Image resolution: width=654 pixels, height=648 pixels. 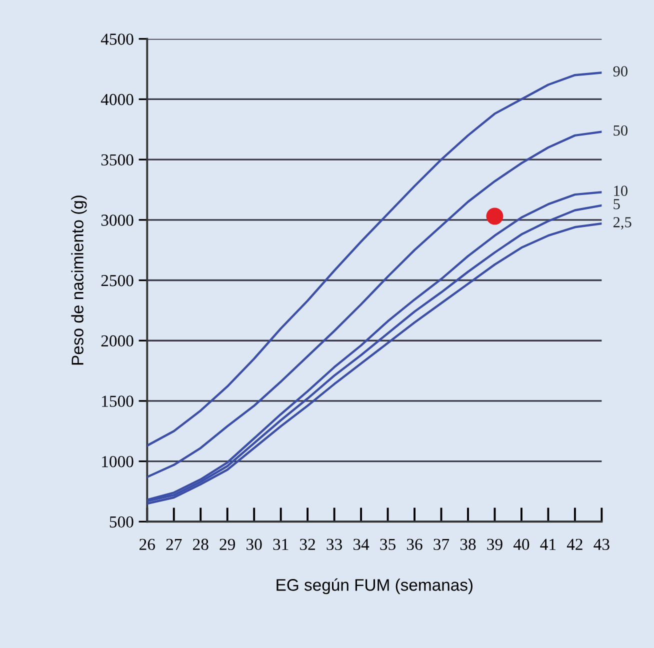 I want to click on x-tick-label: 36, so click(x=414, y=544).